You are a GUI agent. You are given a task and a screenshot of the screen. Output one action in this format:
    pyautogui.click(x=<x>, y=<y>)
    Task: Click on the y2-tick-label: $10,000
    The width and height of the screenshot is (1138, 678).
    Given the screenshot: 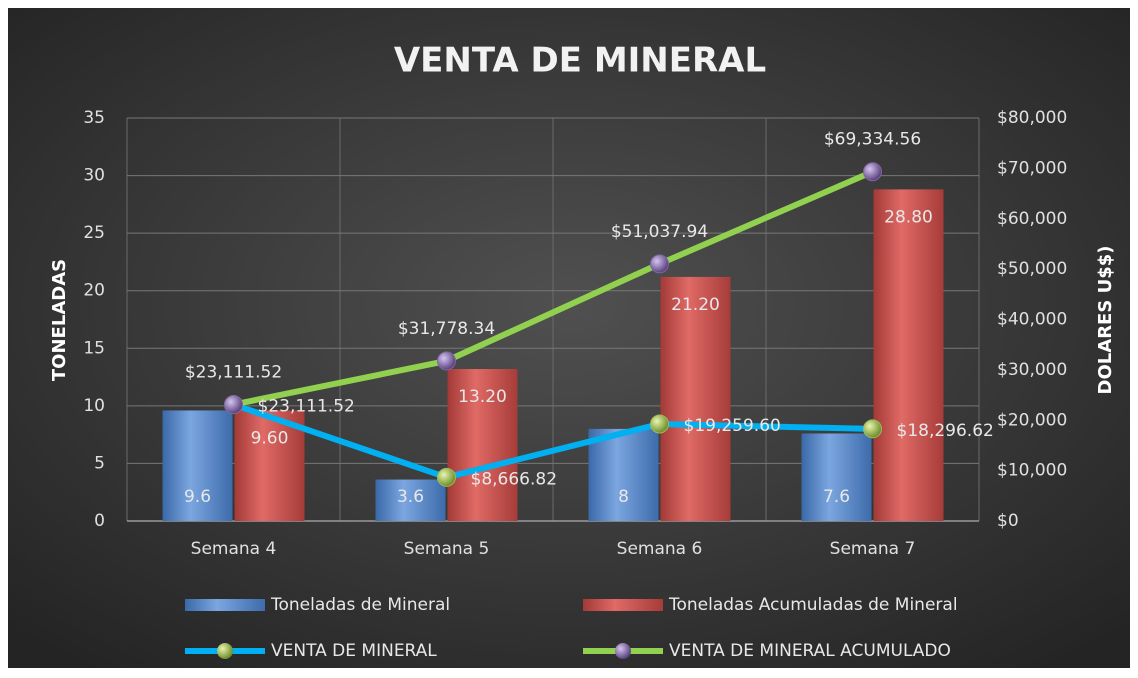 What is the action you would take?
    pyautogui.click(x=1032, y=471)
    